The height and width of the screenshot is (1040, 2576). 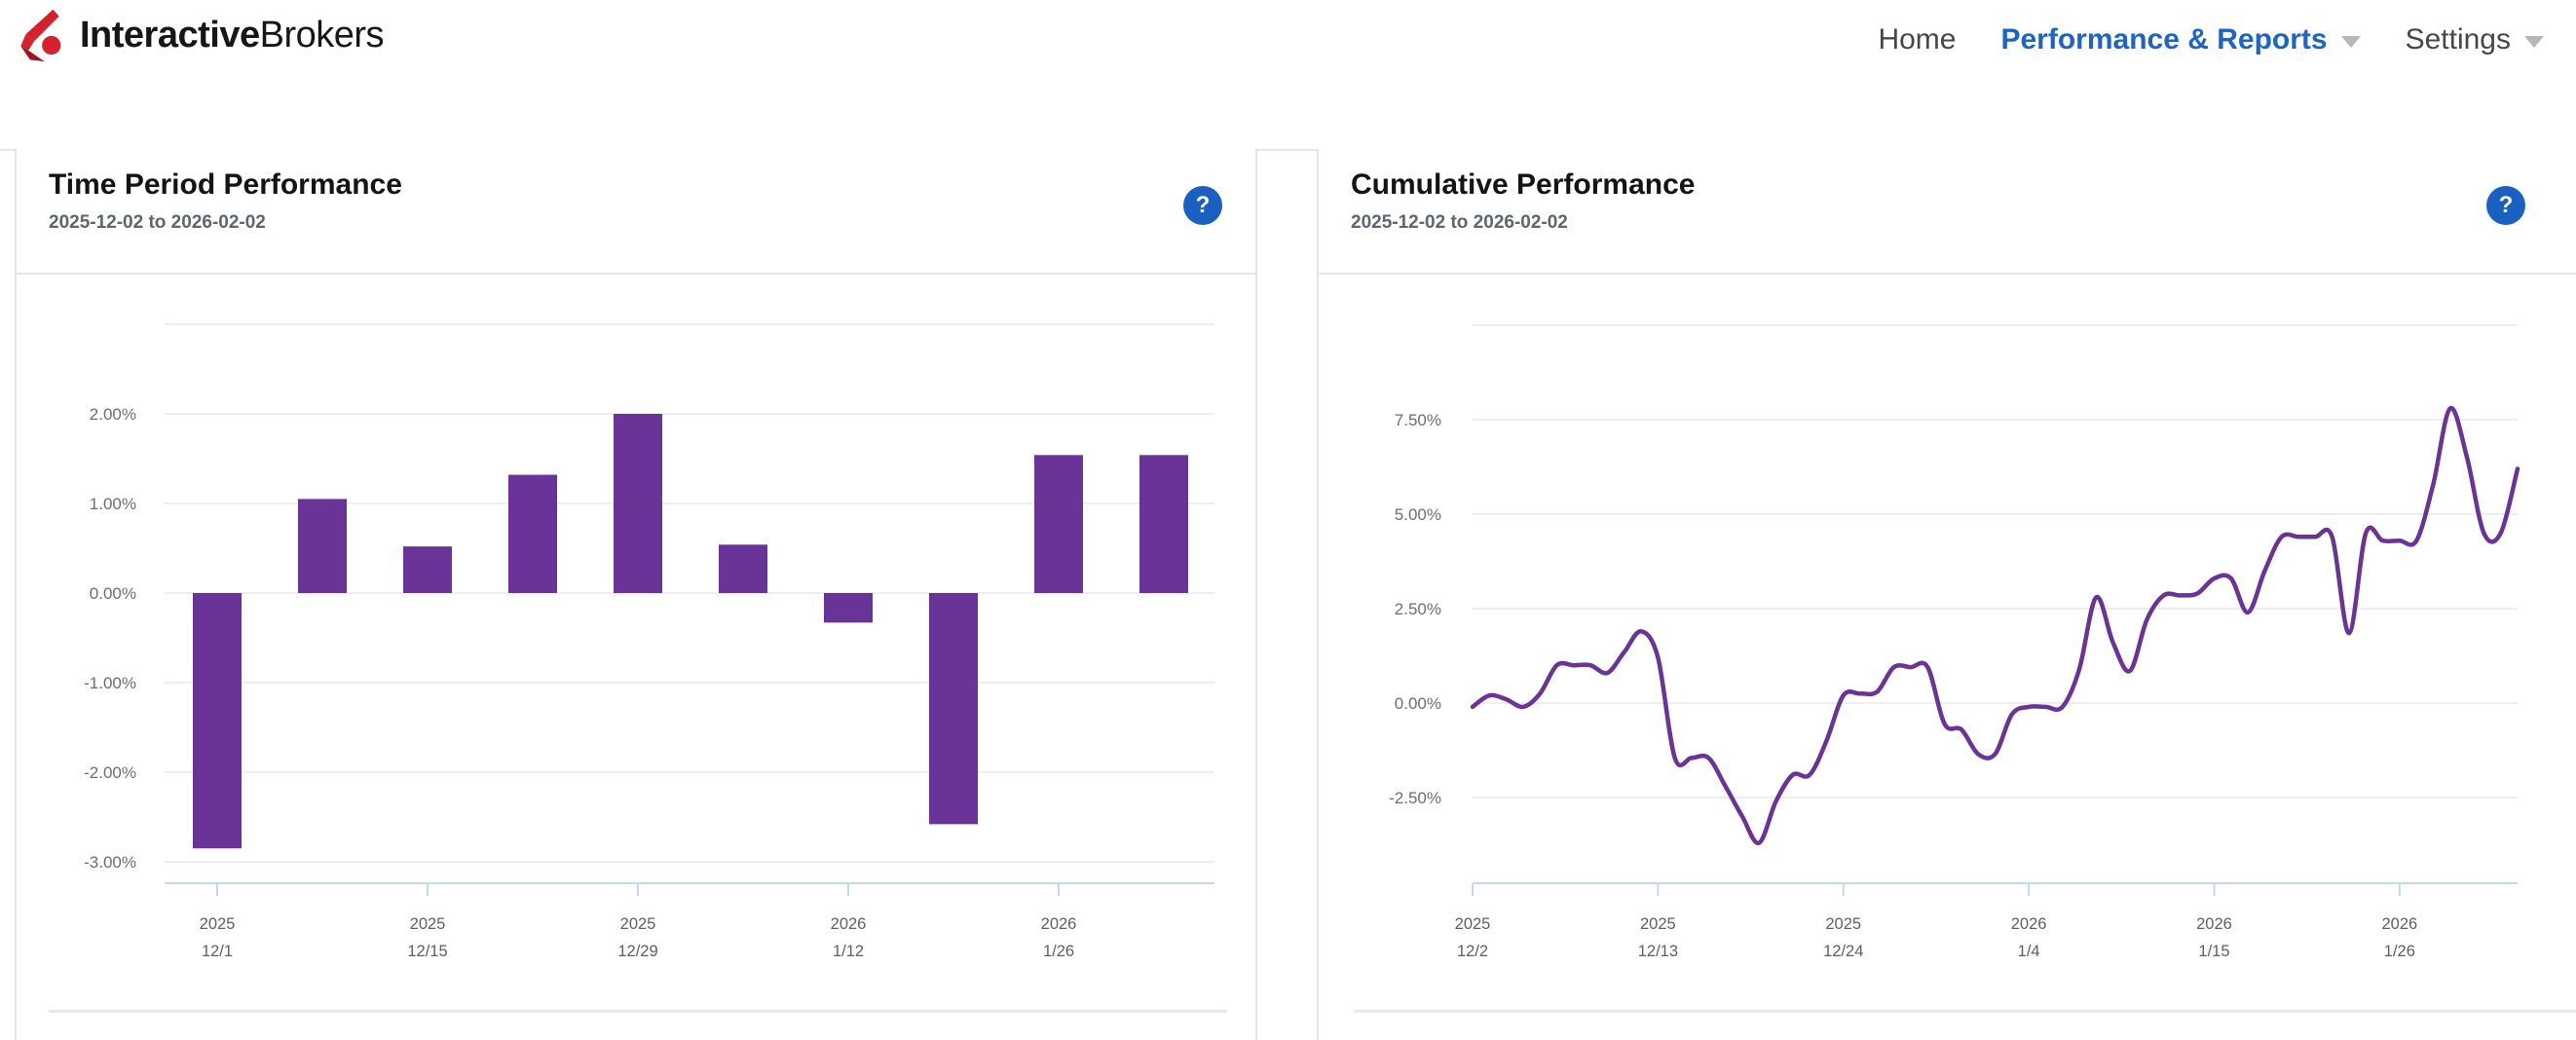 I want to click on nav-item-performance-reports: Performance & Reports, so click(x=2180, y=39).